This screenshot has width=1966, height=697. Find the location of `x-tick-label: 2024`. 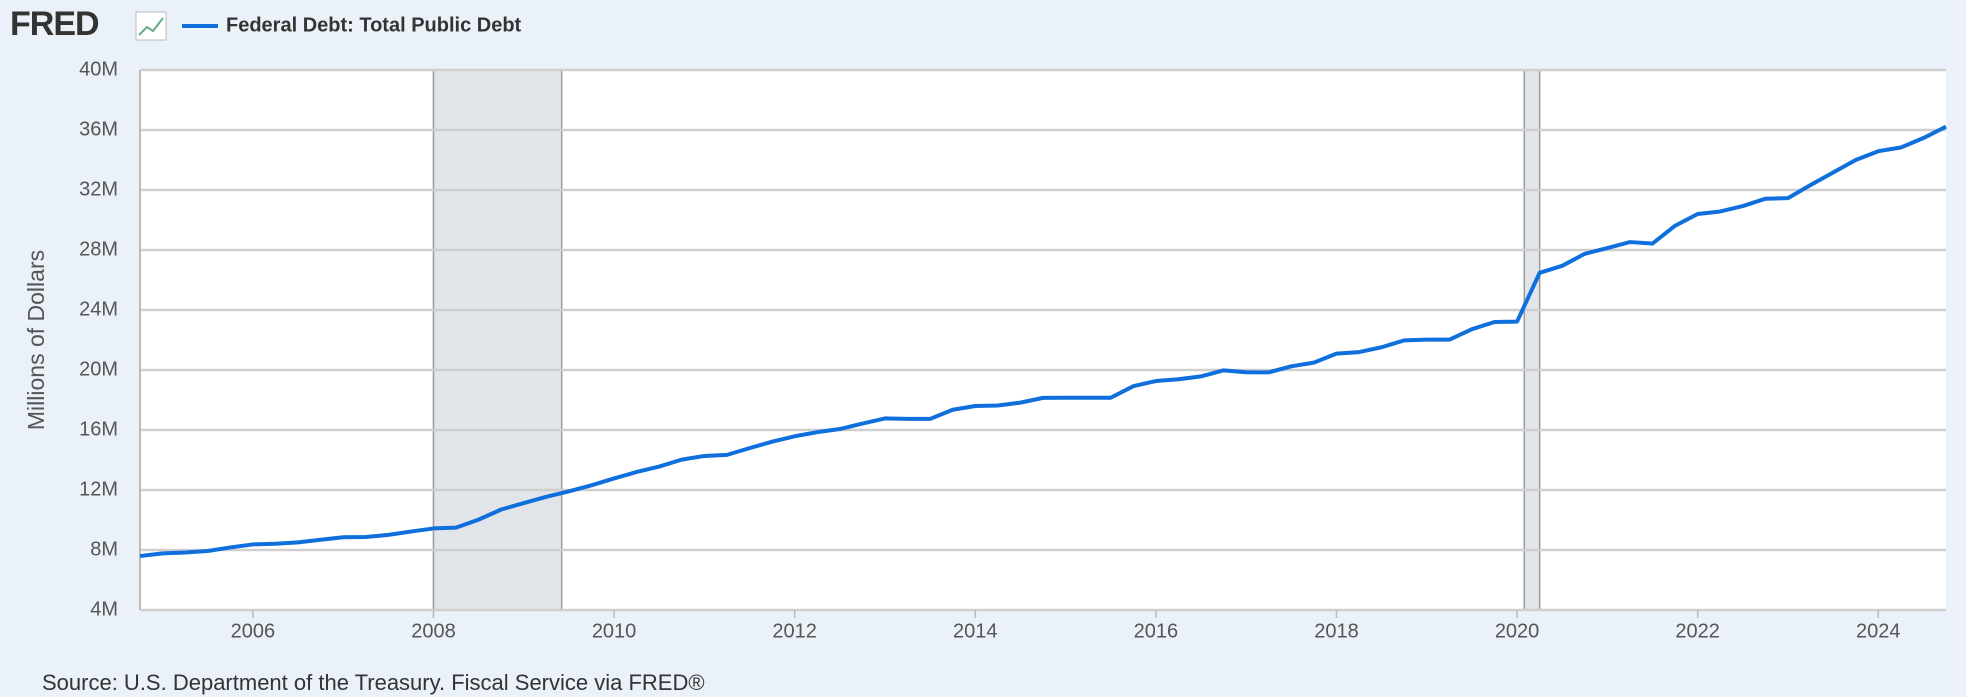

x-tick-label: 2024 is located at coordinates (1878, 631).